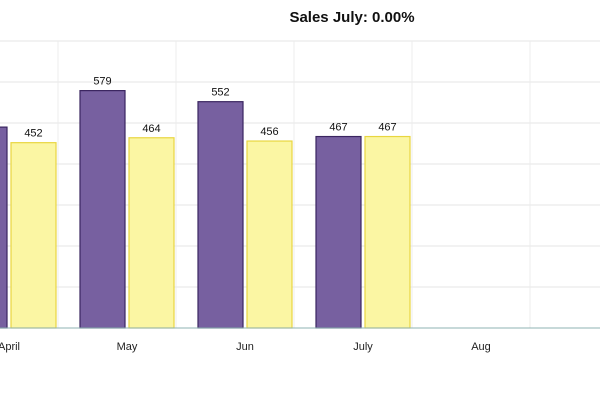  I want to click on data-labels-group: 490452579464552456467467, so click(210, 108).